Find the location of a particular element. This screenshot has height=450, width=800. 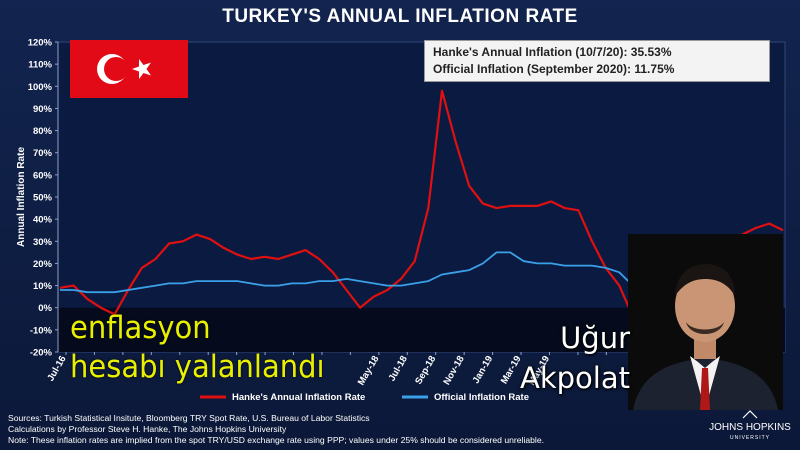

headline-overlay: enflasyon hesabı yalanlandı is located at coordinates (197, 347).